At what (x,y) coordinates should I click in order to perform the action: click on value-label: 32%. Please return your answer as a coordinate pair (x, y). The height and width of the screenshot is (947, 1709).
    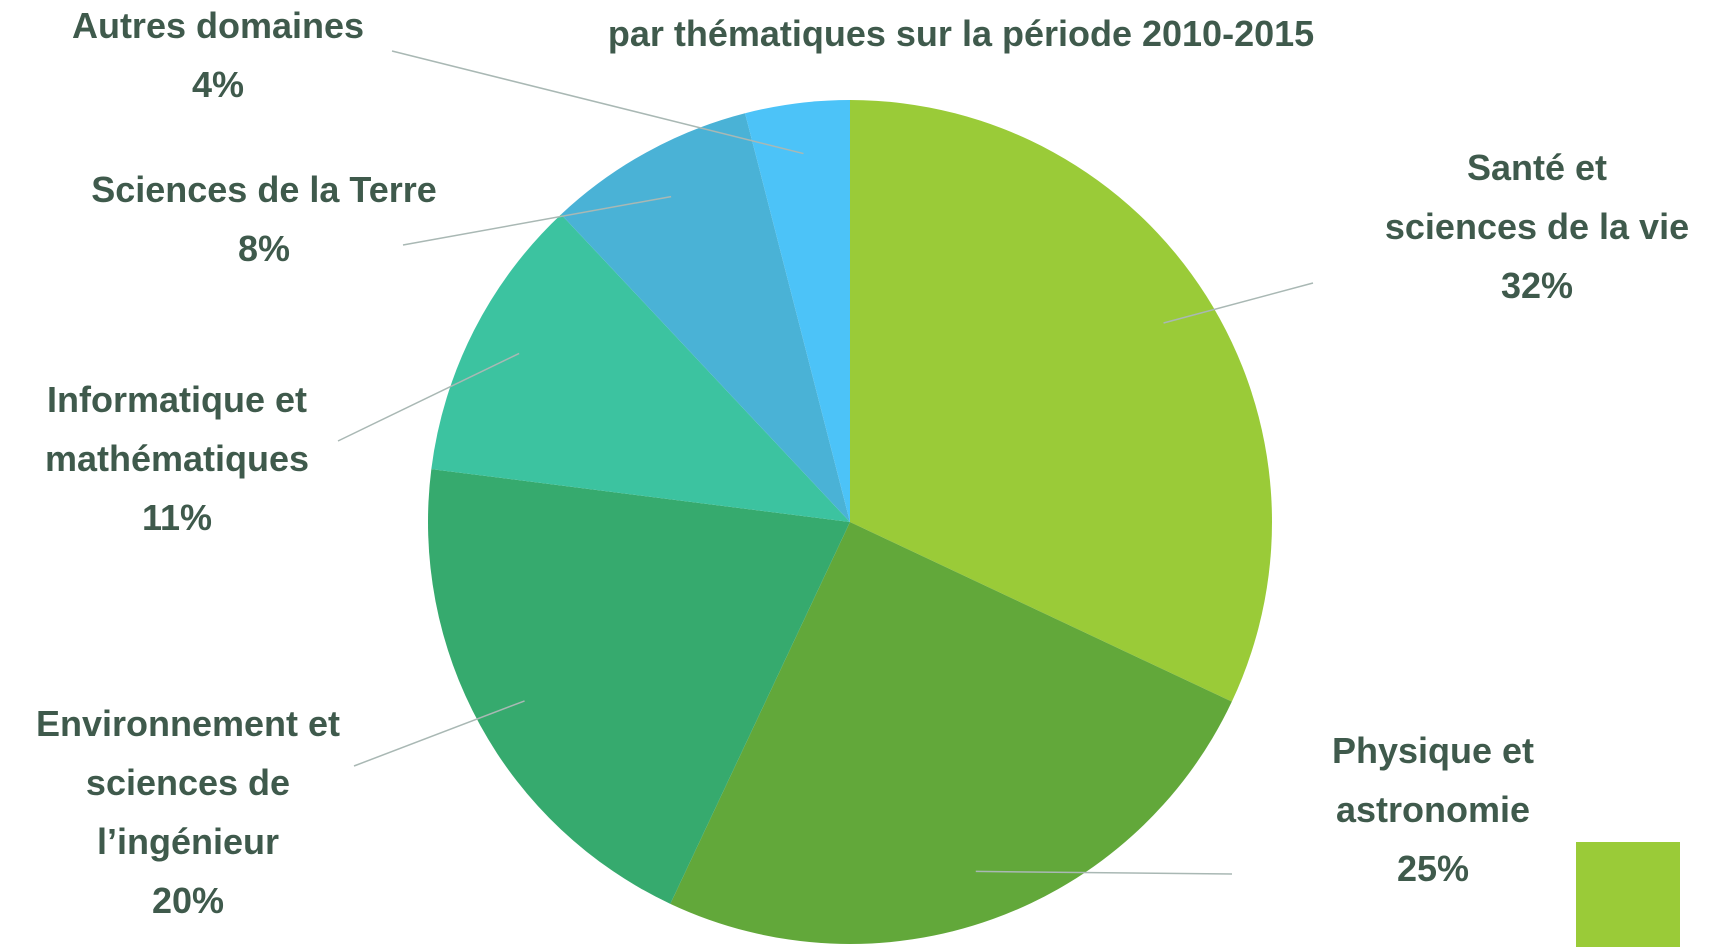
    Looking at the image, I should click on (1537, 285).